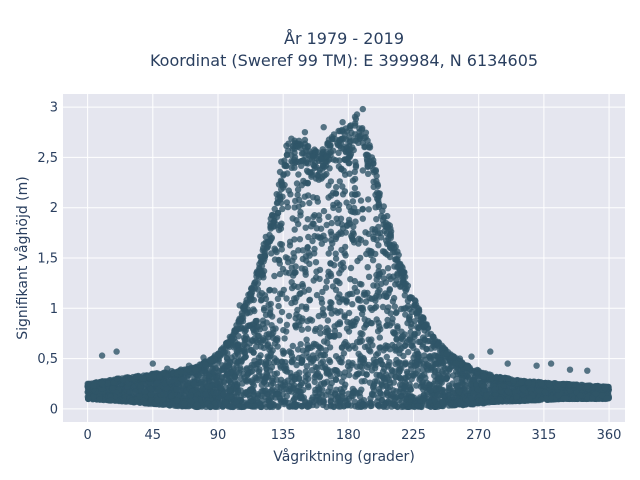  I want to click on x-tick-label: 360, so click(609, 435).